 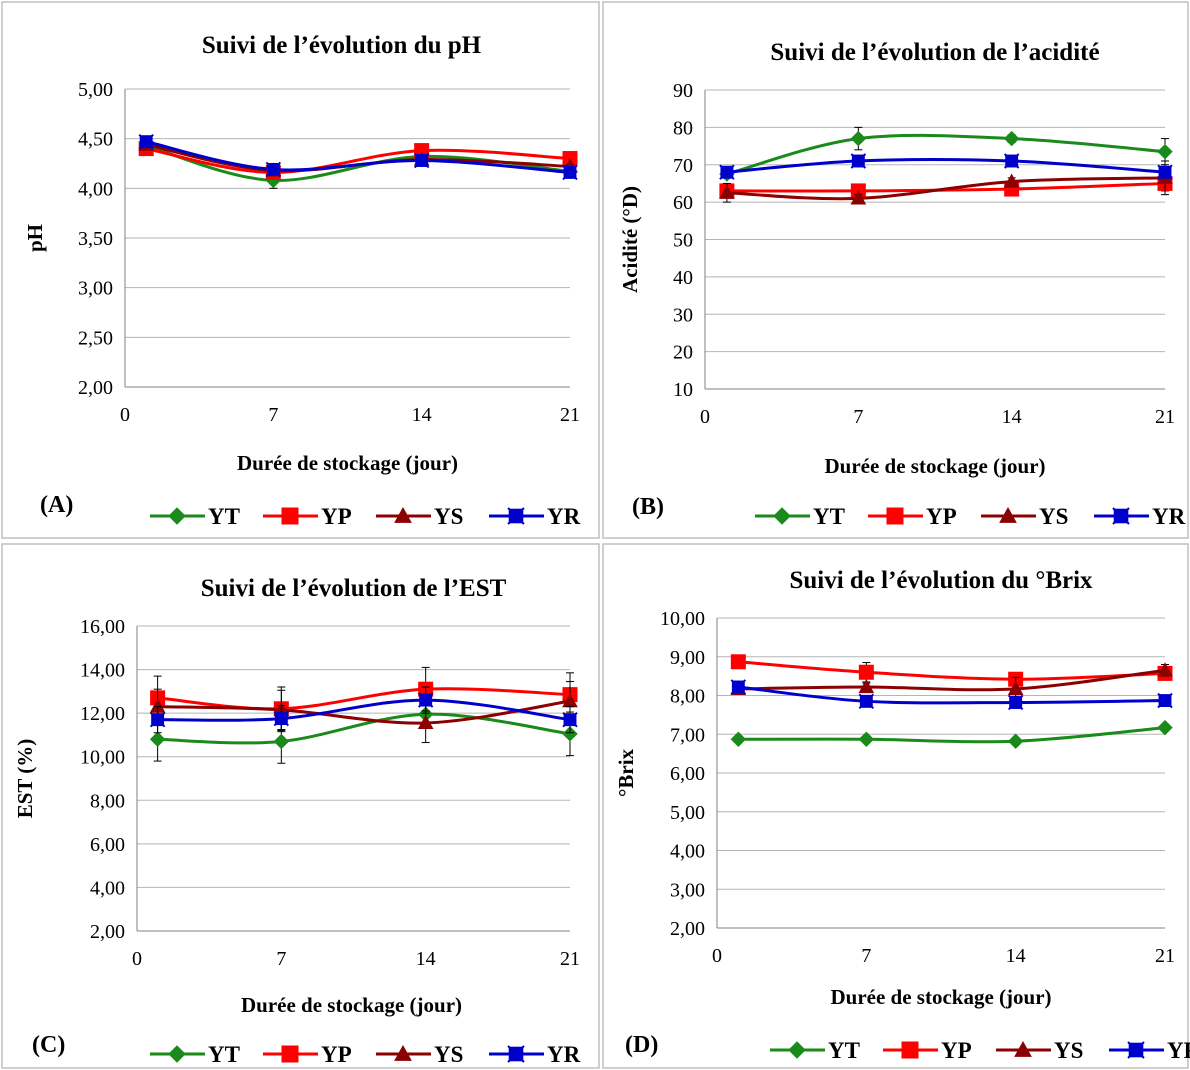 I want to click on series-line-yp, so click(x=364, y=699).